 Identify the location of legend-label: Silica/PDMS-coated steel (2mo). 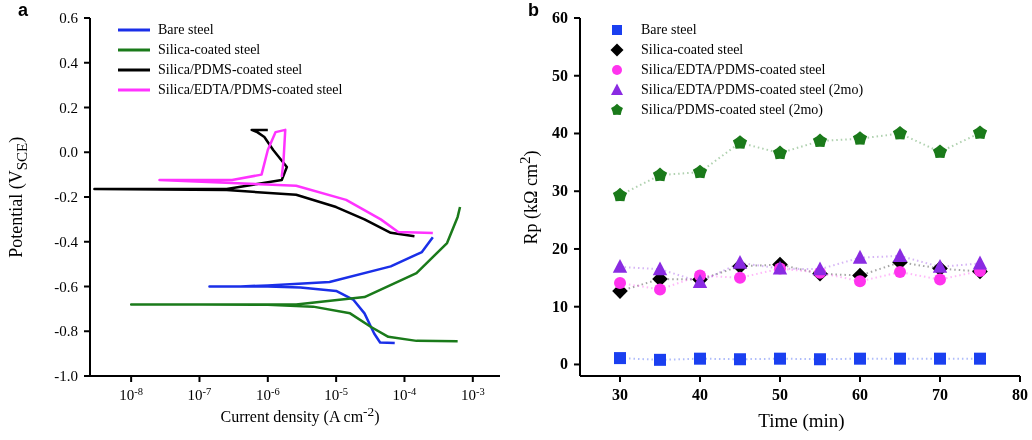
(732, 110).